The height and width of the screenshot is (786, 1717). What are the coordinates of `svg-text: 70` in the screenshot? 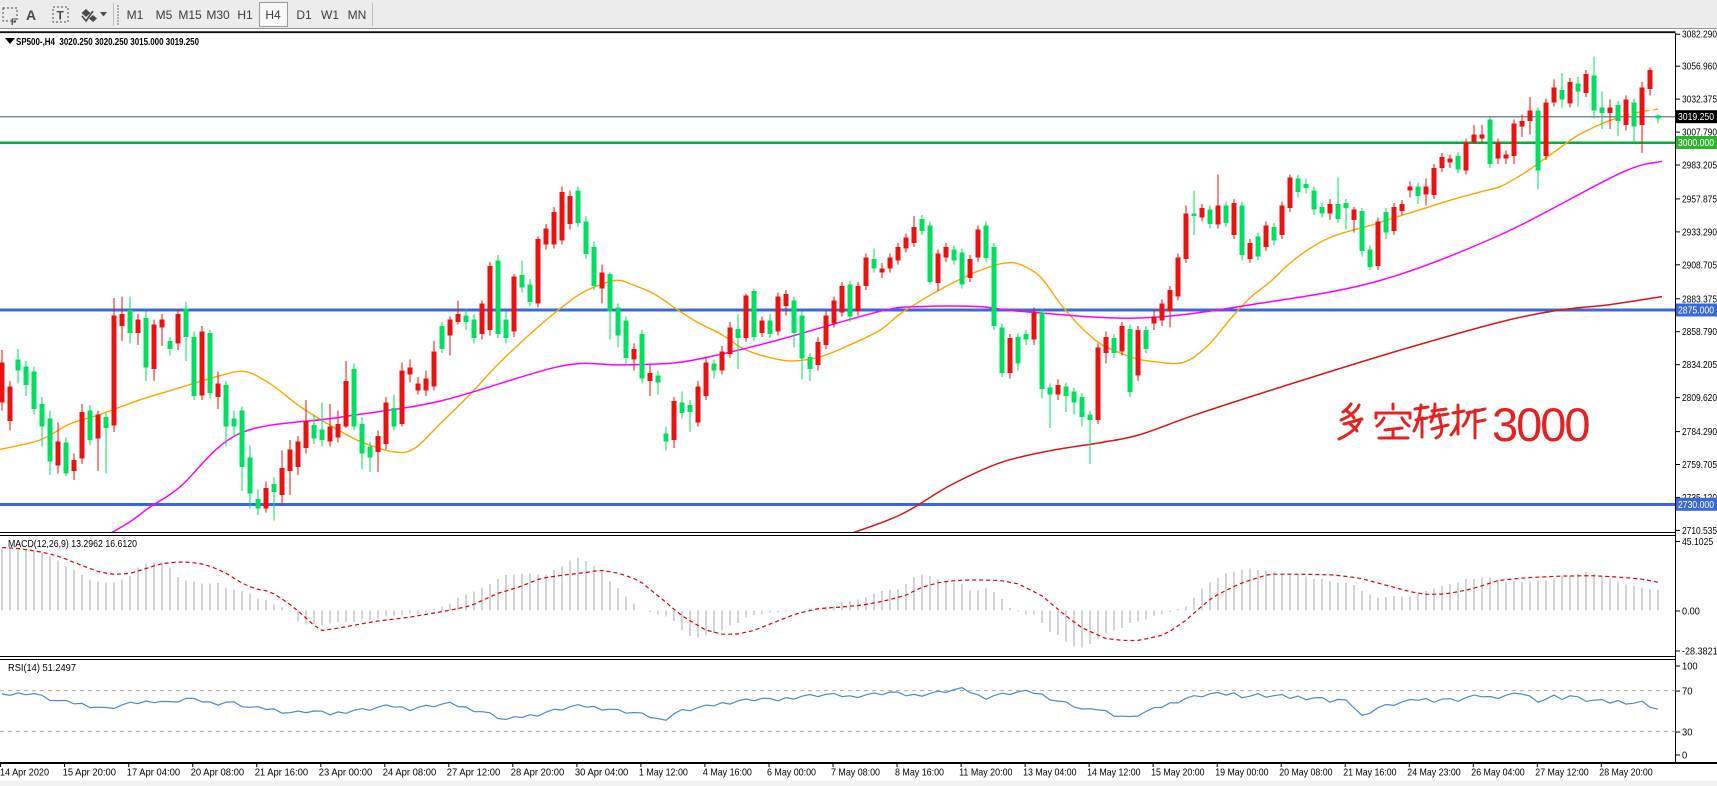 It's located at (1687, 692).